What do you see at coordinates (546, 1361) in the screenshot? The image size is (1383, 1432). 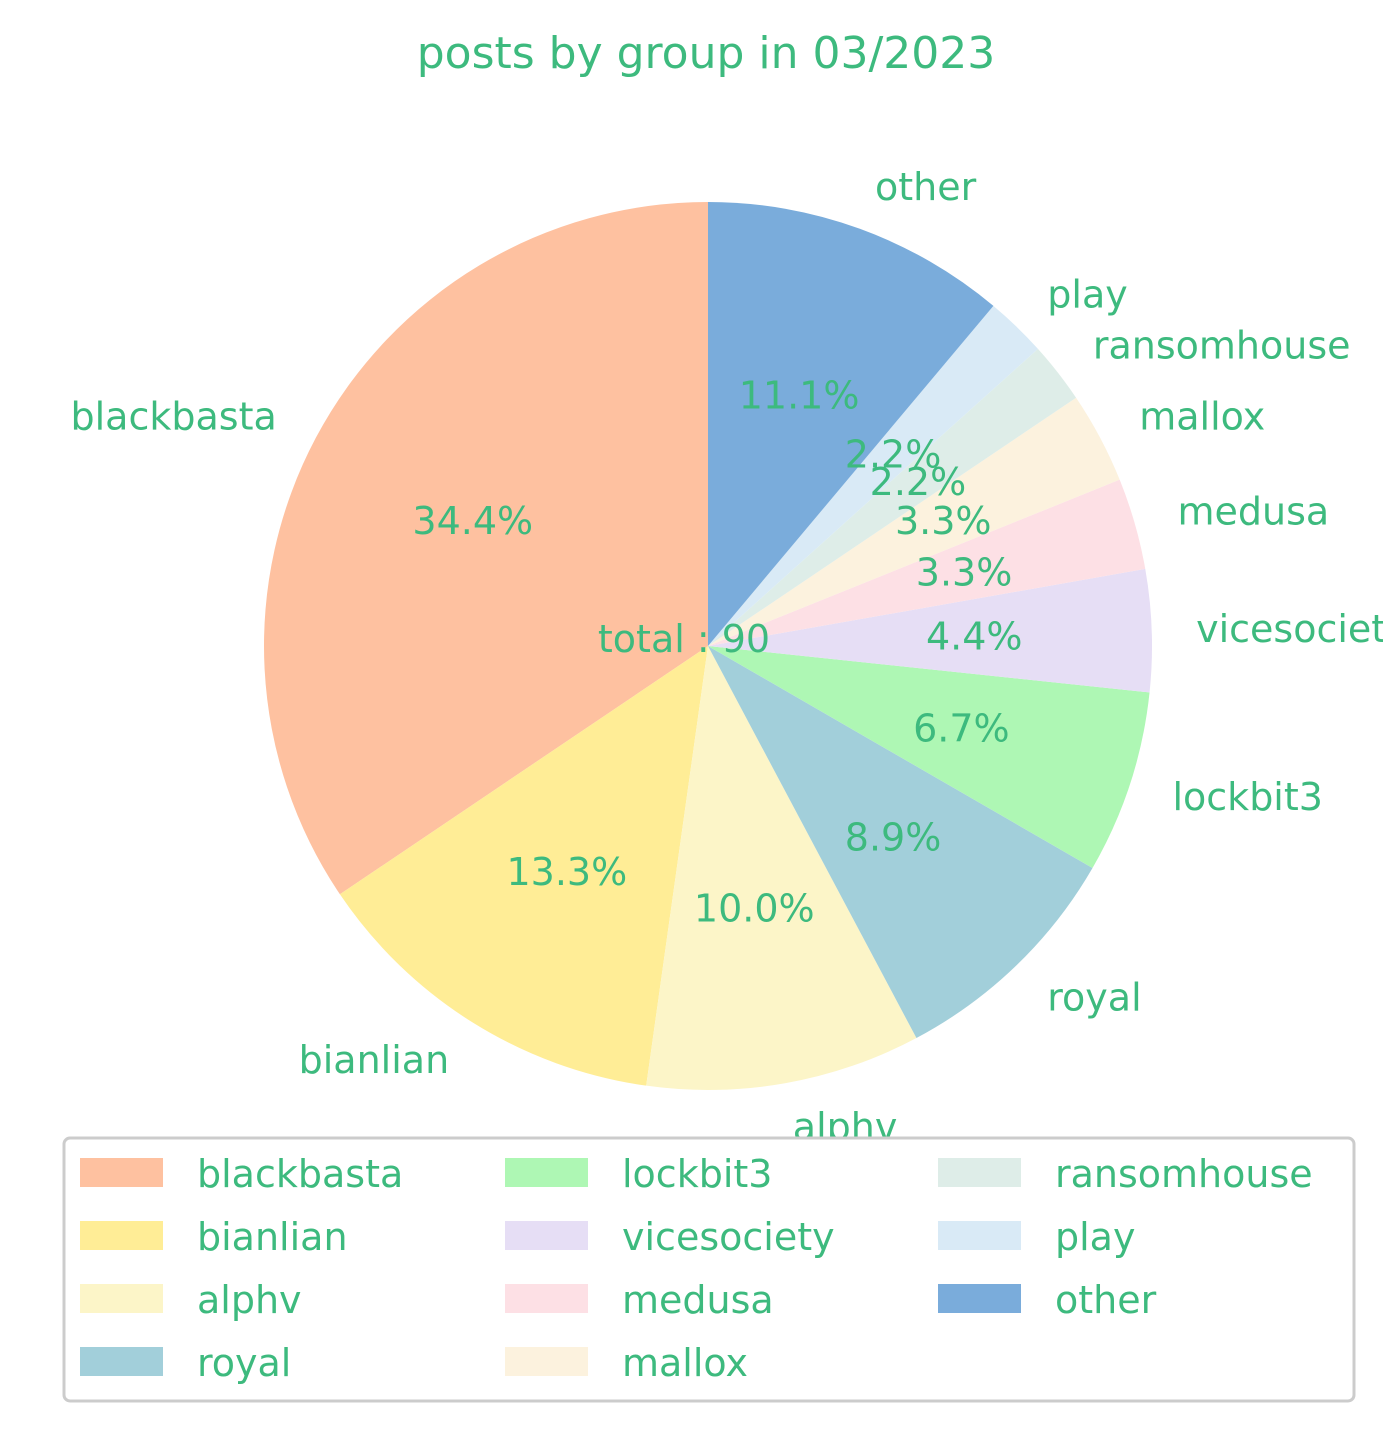 I see `legend-swatch-mallox` at bounding box center [546, 1361].